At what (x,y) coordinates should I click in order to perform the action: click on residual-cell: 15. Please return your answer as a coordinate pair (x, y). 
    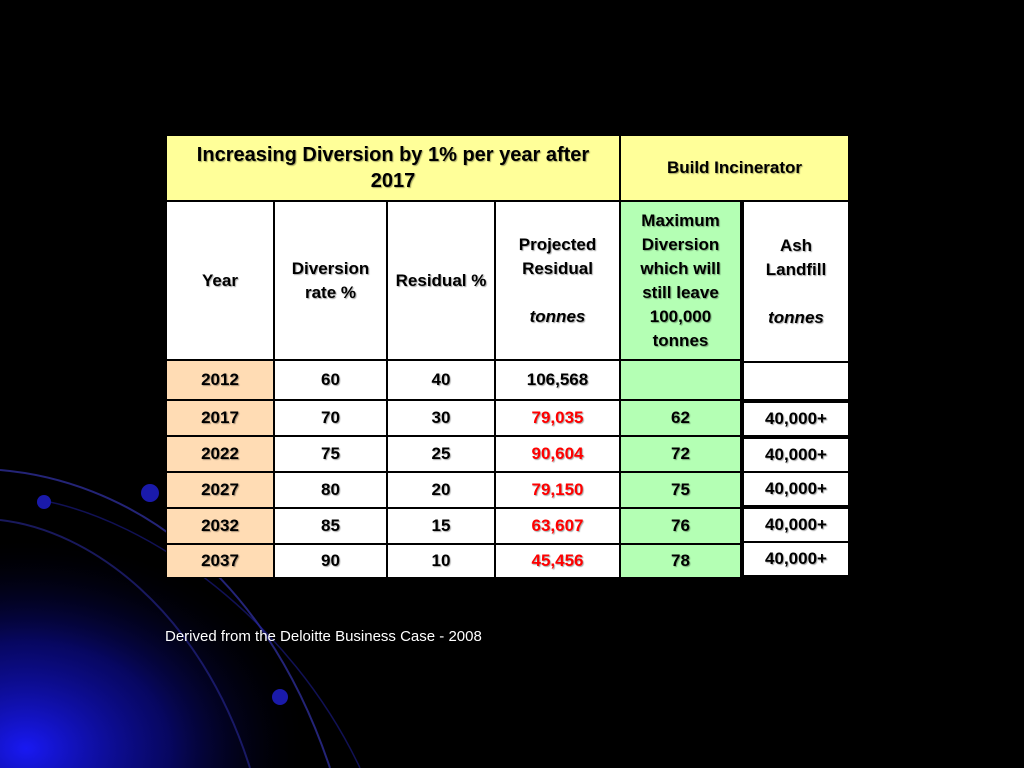
    Looking at the image, I should click on (441, 526).